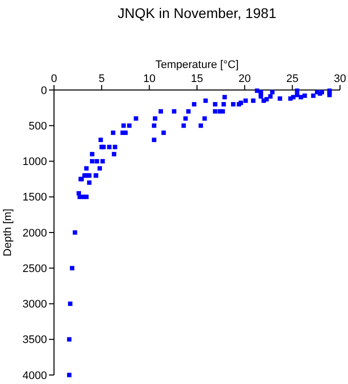  Describe the element at coordinates (37, 126) in the screenshot. I see `y-tick-label: 500` at that location.